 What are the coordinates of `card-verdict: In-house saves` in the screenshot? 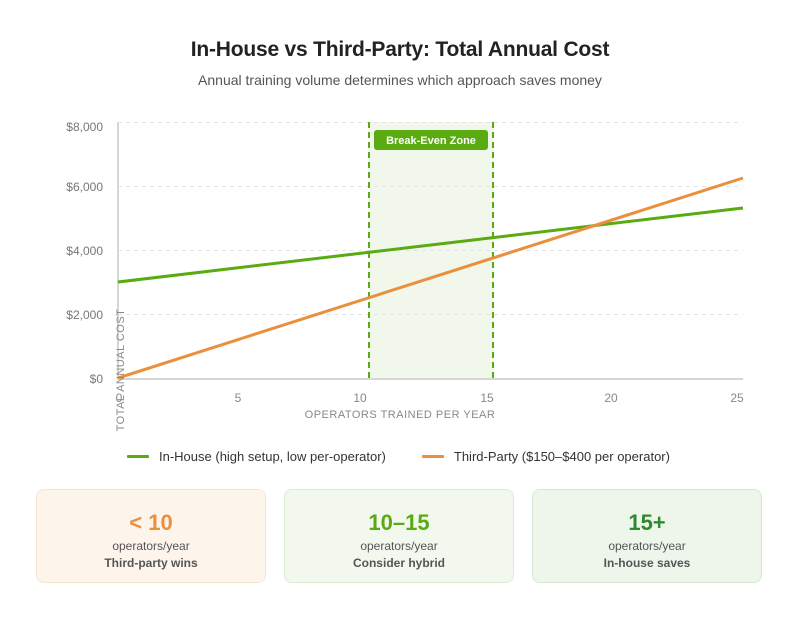 It's located at (647, 563).